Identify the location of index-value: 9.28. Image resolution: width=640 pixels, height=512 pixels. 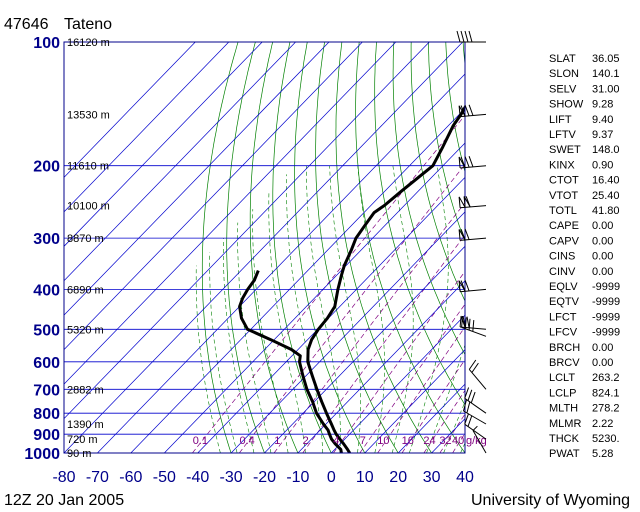
(602, 105).